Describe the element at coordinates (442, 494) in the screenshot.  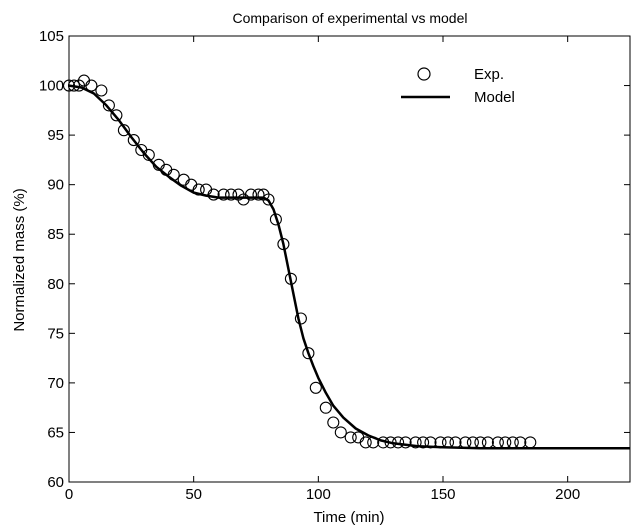
I see `x-tick-label: 150` at that location.